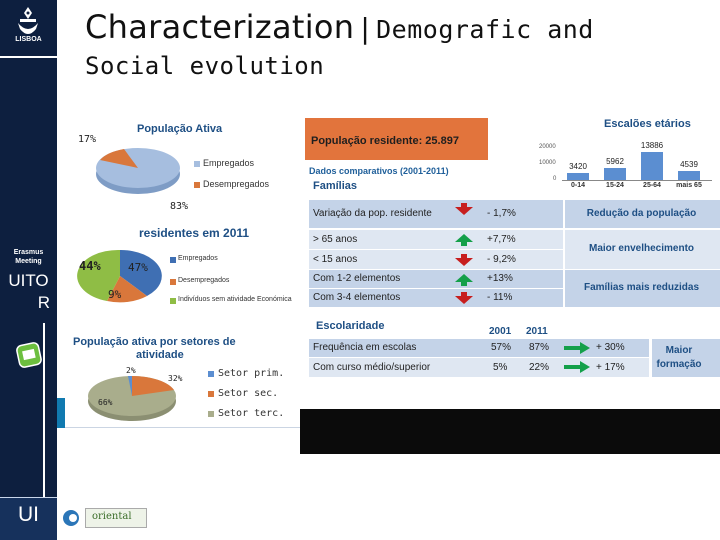  Describe the element at coordinates (229, 163) in the screenshot. I see `legend-empregados: Empregados` at that location.